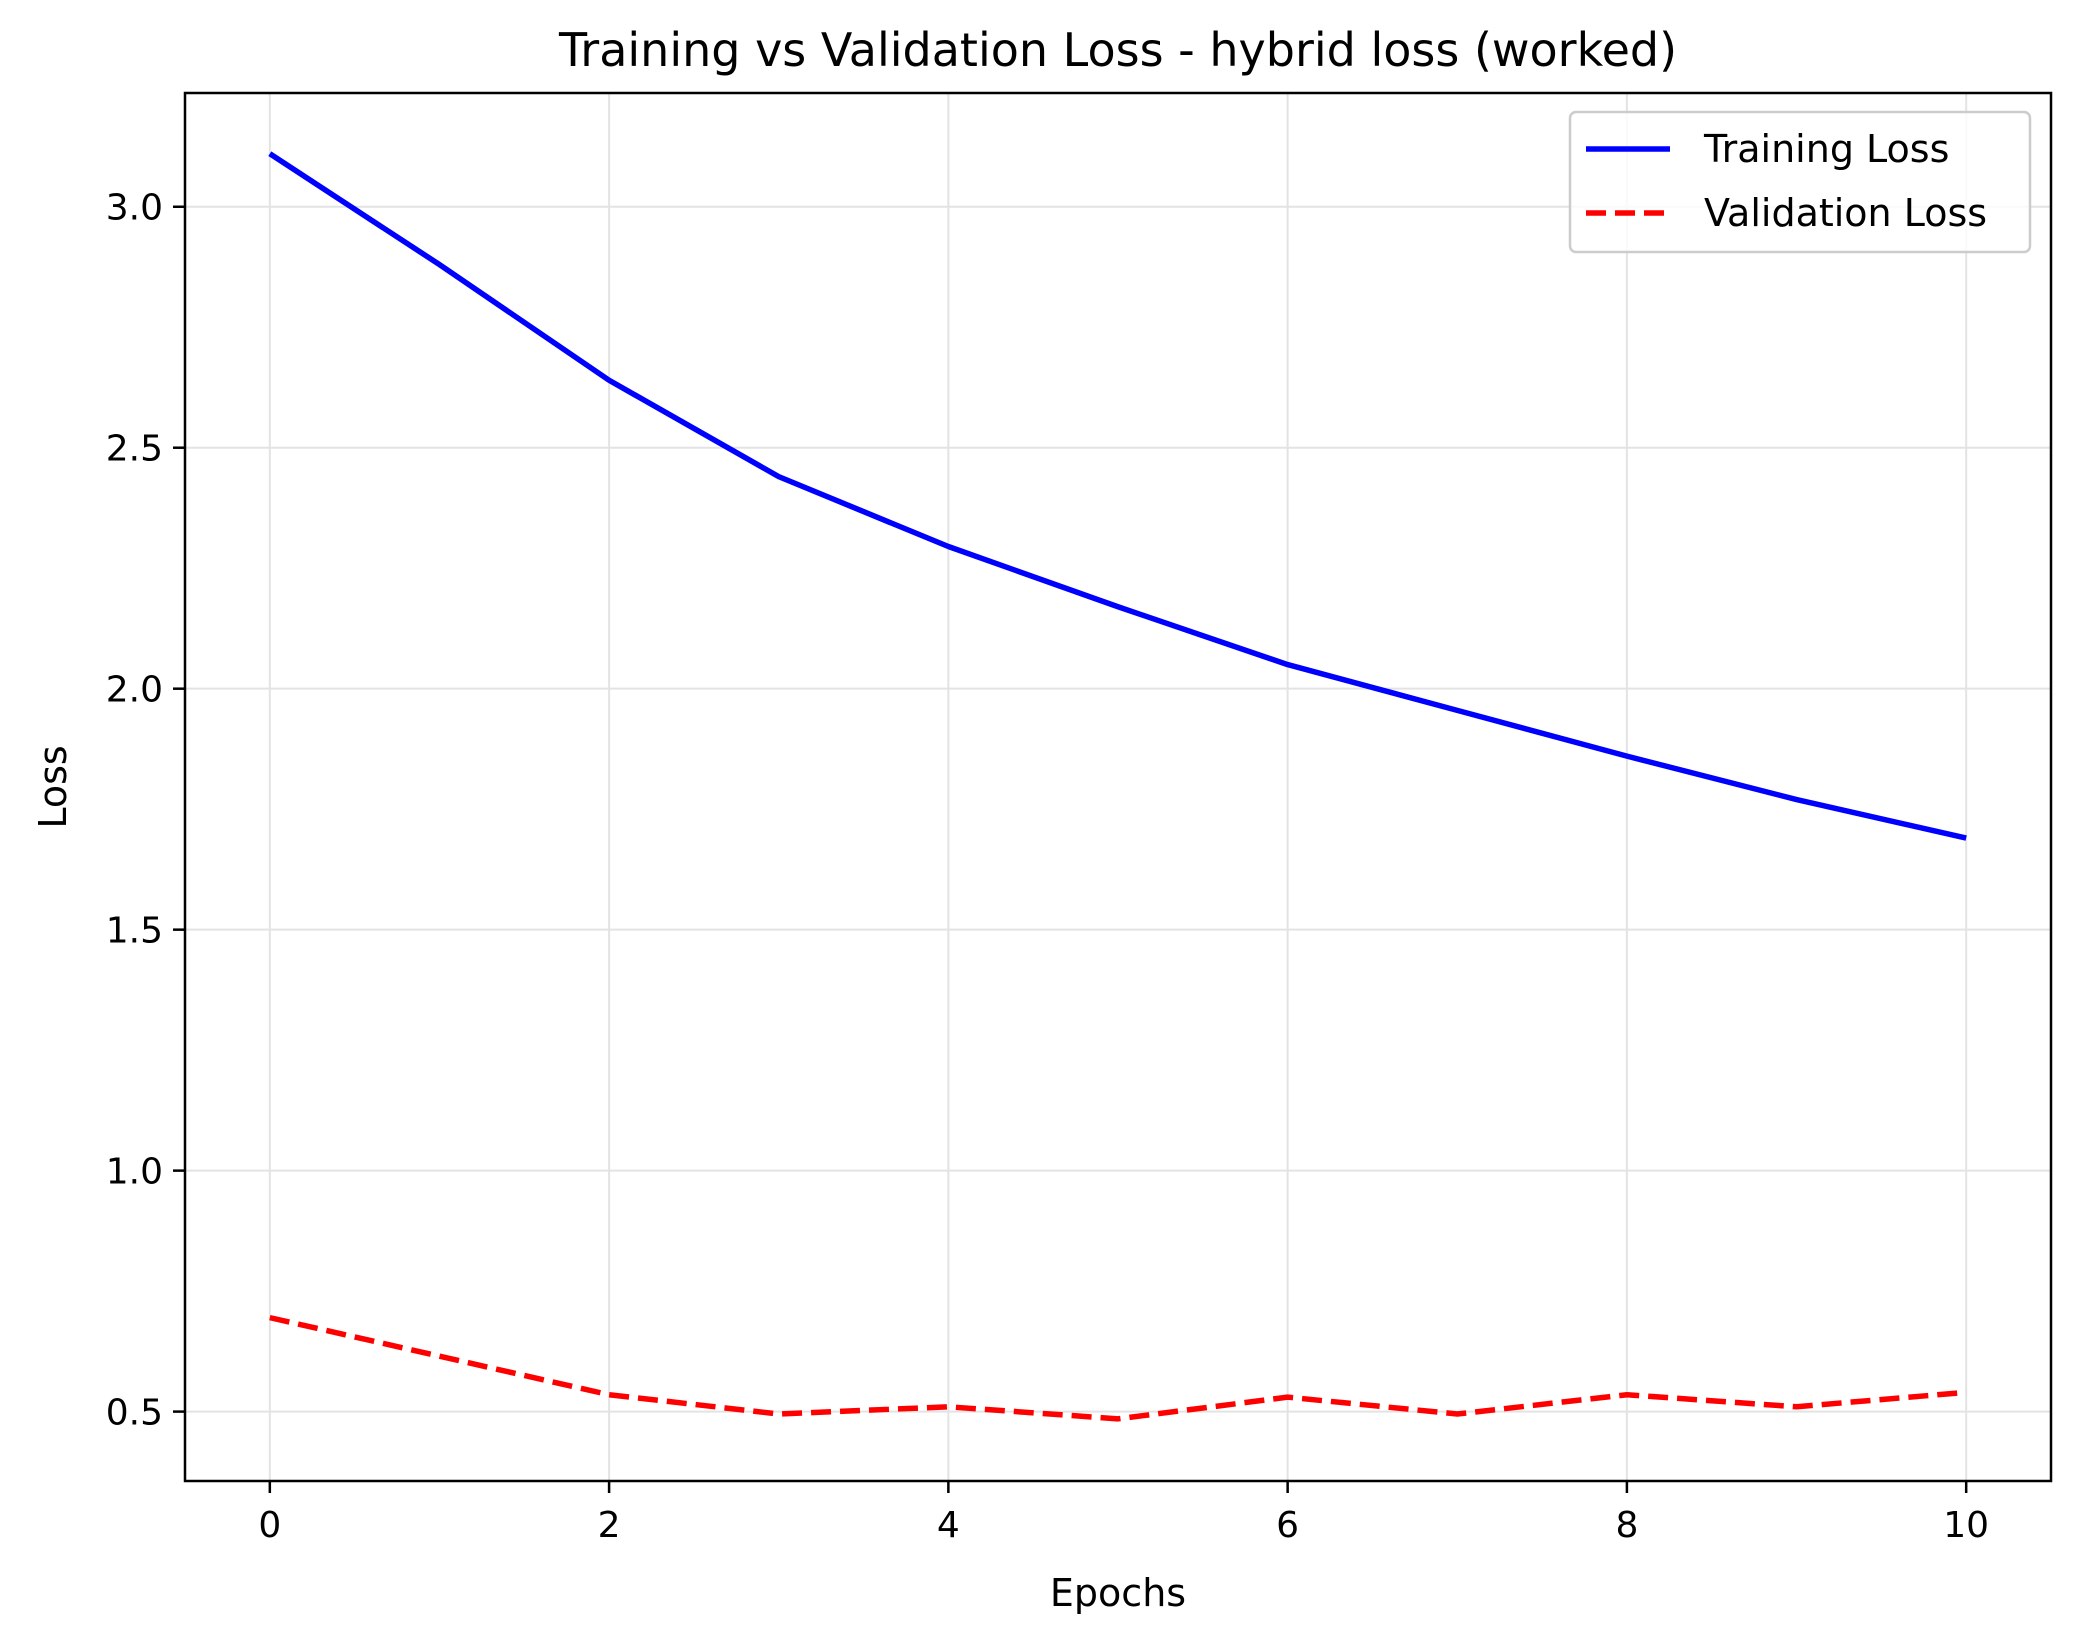 The image size is (2074, 1643). What do you see at coordinates (134, 1413) in the screenshot?
I see `y-tick-label: 0.5` at bounding box center [134, 1413].